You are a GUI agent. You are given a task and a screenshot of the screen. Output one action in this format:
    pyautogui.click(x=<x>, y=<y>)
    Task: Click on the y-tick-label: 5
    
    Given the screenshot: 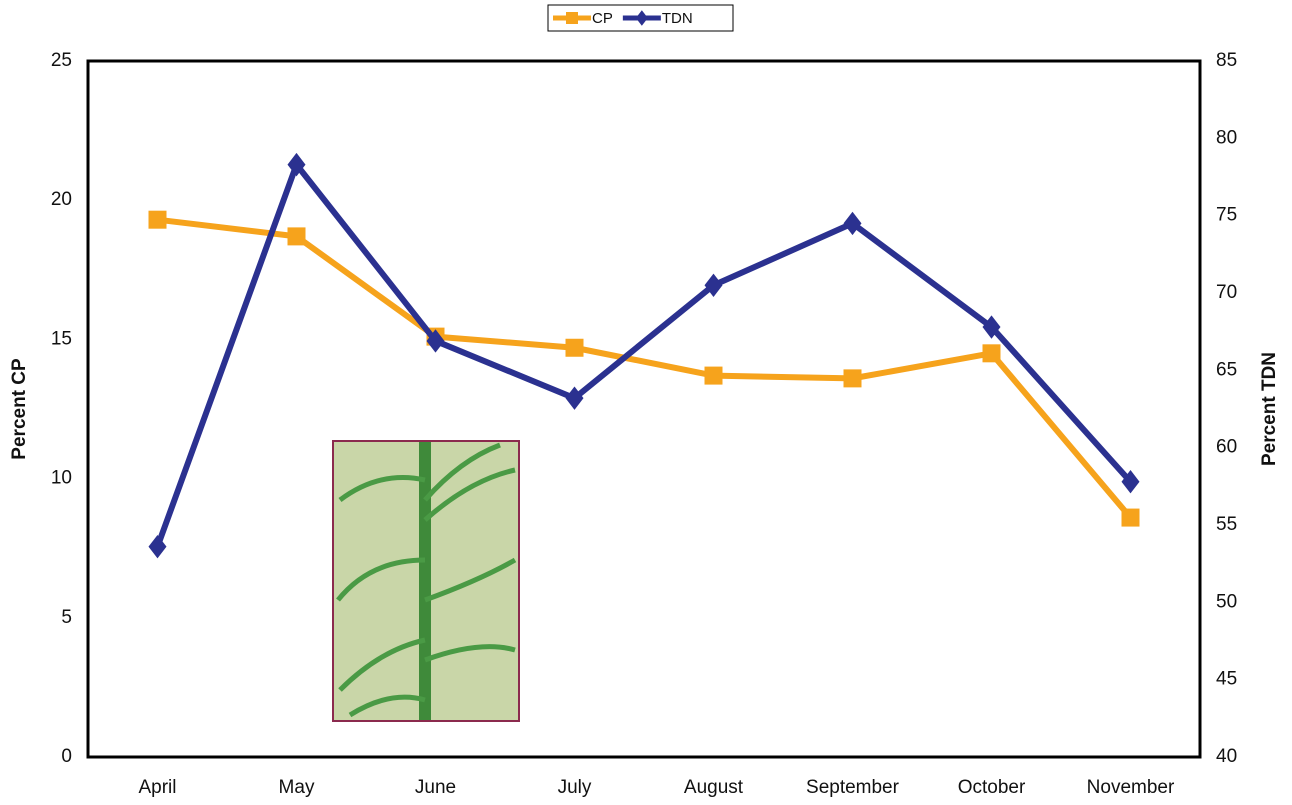 What is the action you would take?
    pyautogui.click(x=66, y=617)
    